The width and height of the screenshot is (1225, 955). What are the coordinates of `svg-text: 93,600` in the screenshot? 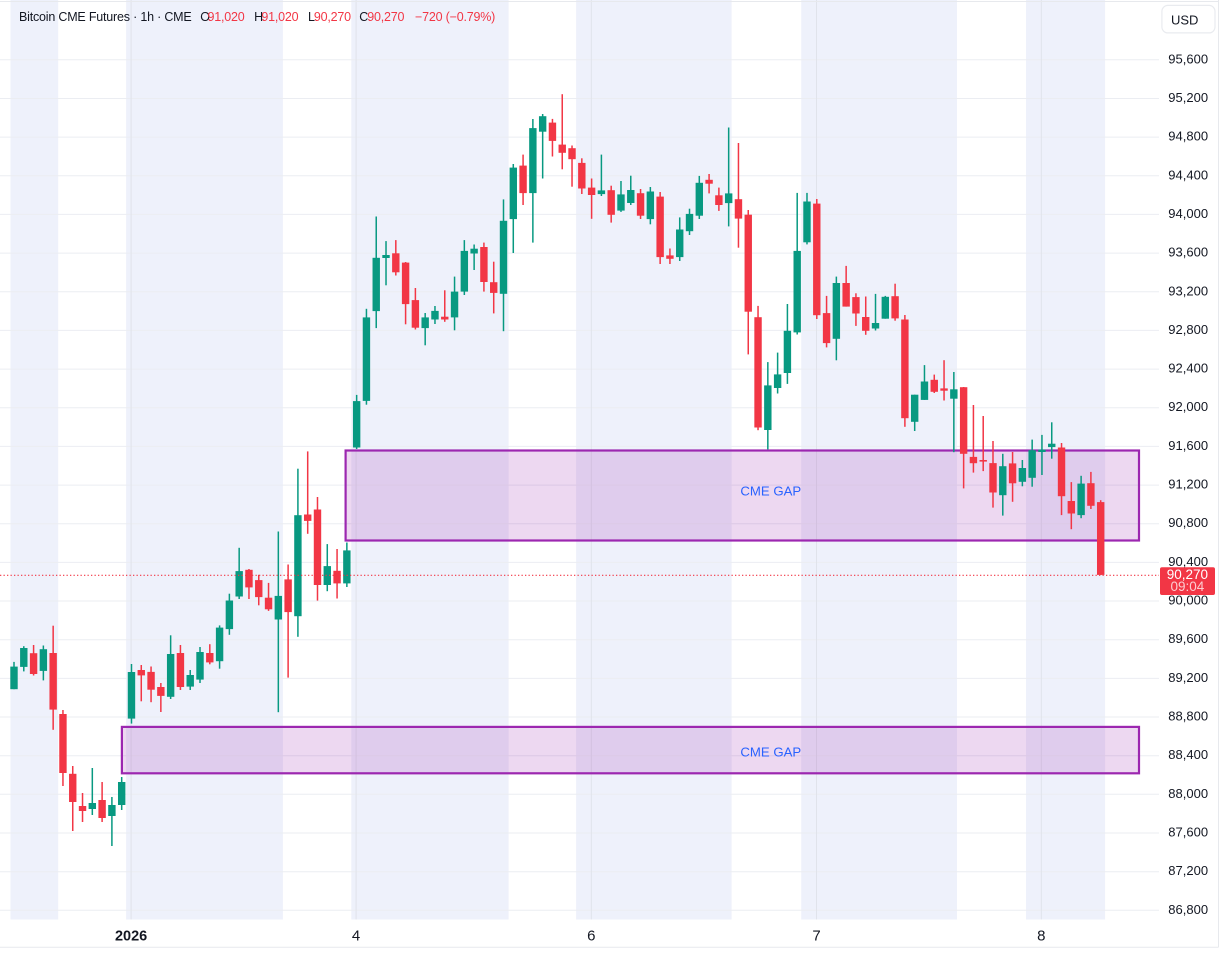 It's located at (1188, 252).